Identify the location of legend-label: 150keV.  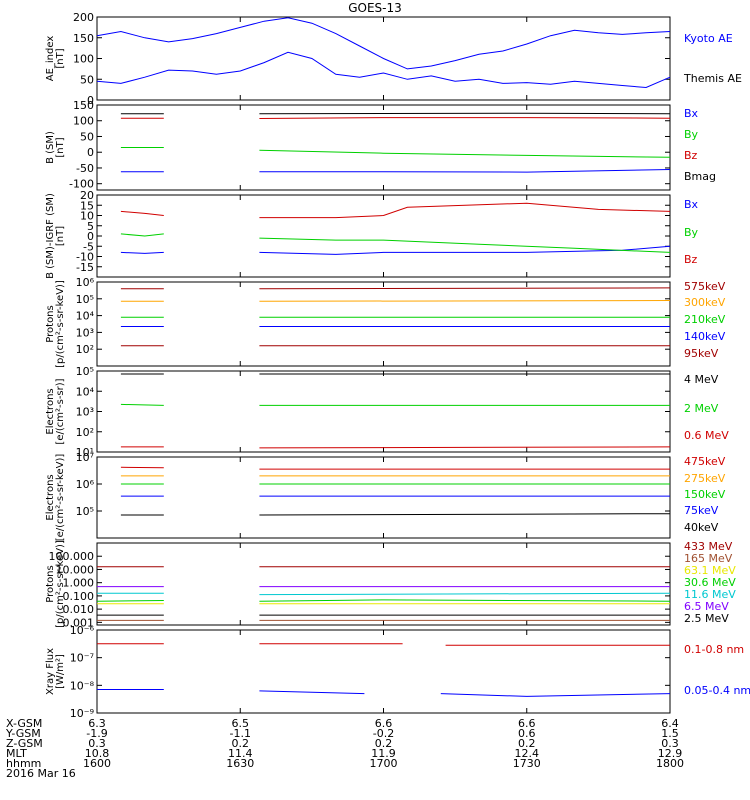
(705, 494).